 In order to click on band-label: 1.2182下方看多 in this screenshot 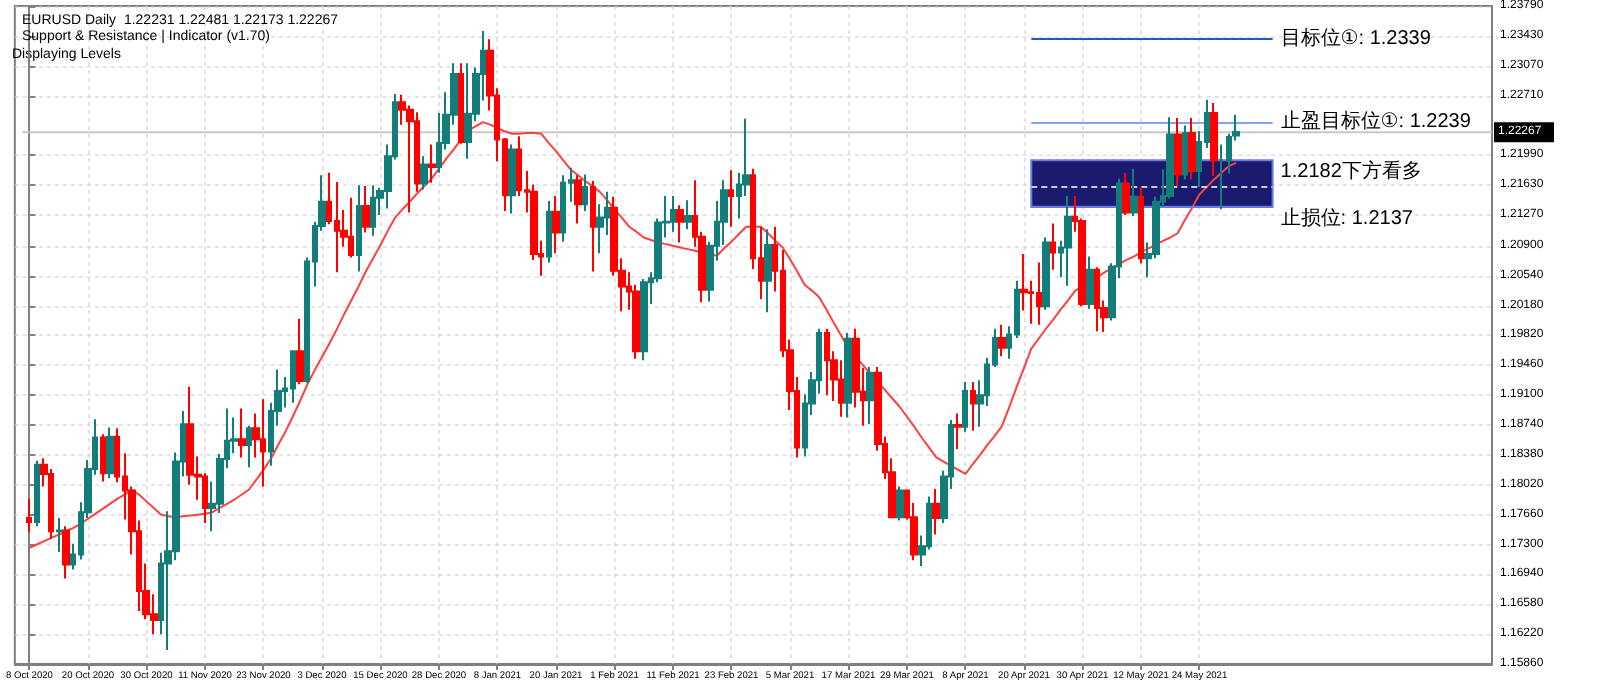, I will do `click(1351, 170)`.